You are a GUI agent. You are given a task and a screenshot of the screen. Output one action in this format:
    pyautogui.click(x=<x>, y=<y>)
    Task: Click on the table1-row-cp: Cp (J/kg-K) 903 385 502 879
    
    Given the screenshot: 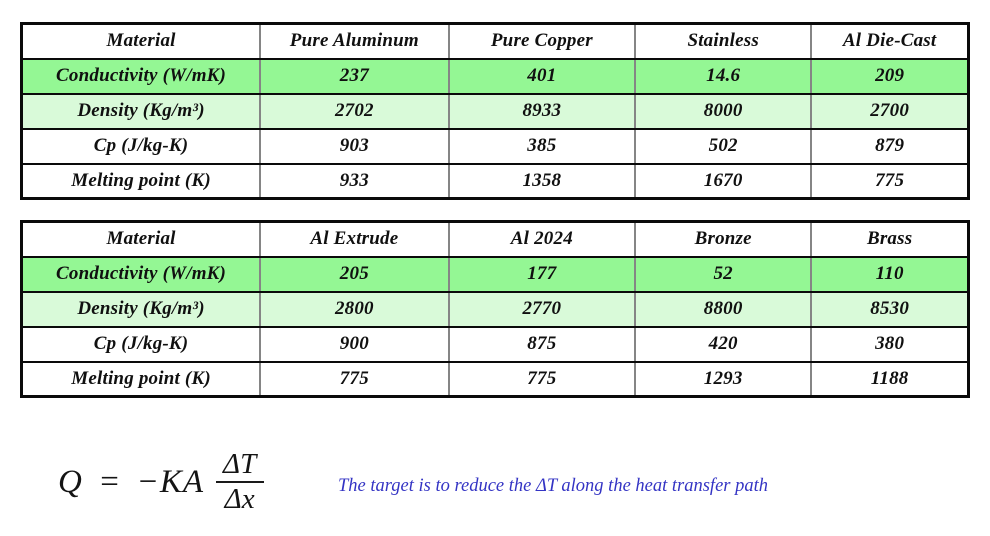 What is the action you would take?
    pyautogui.click(x=495, y=146)
    